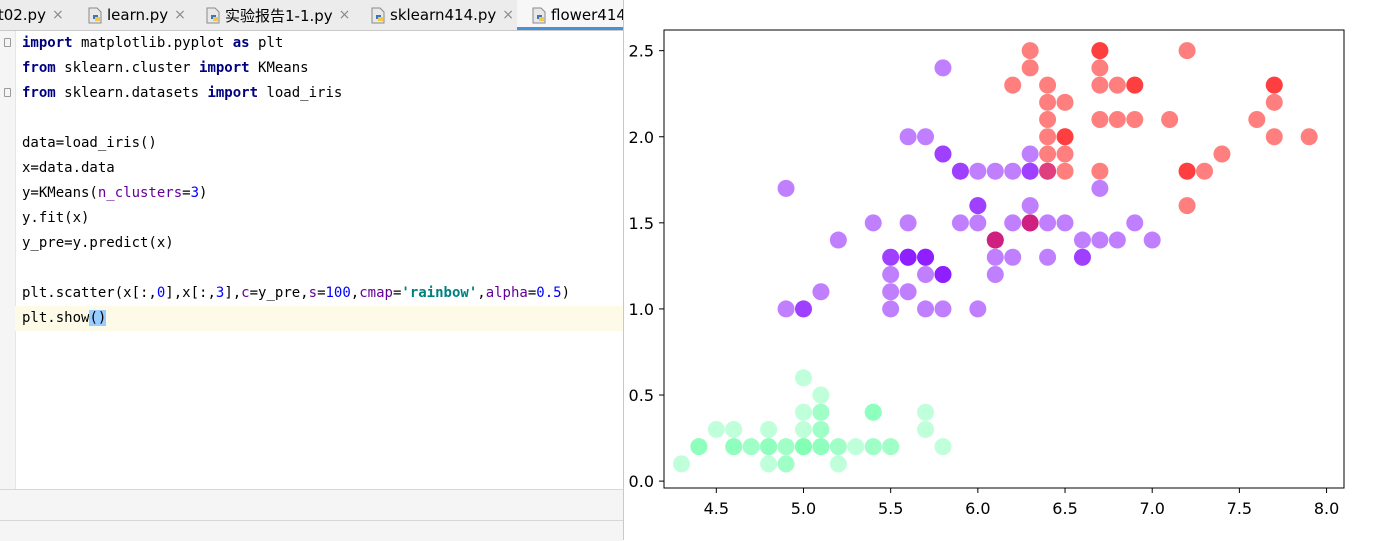 The height and width of the screenshot is (541, 1387). What do you see at coordinates (68, 168) in the screenshot?
I see `code-line: x=data.data` at bounding box center [68, 168].